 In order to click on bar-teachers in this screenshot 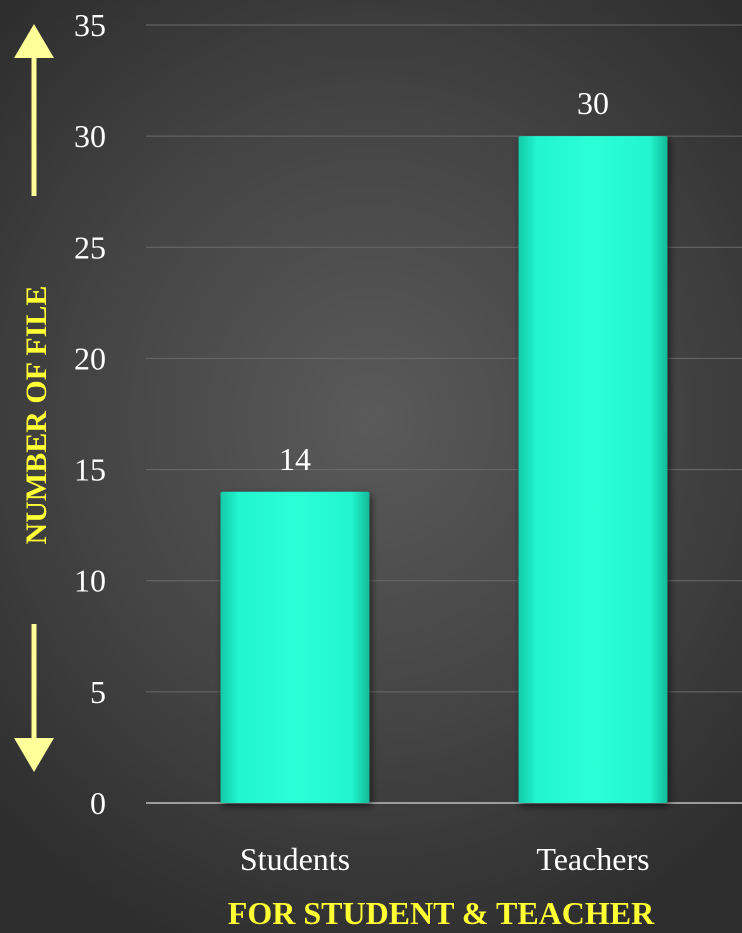, I will do `click(593, 470)`.